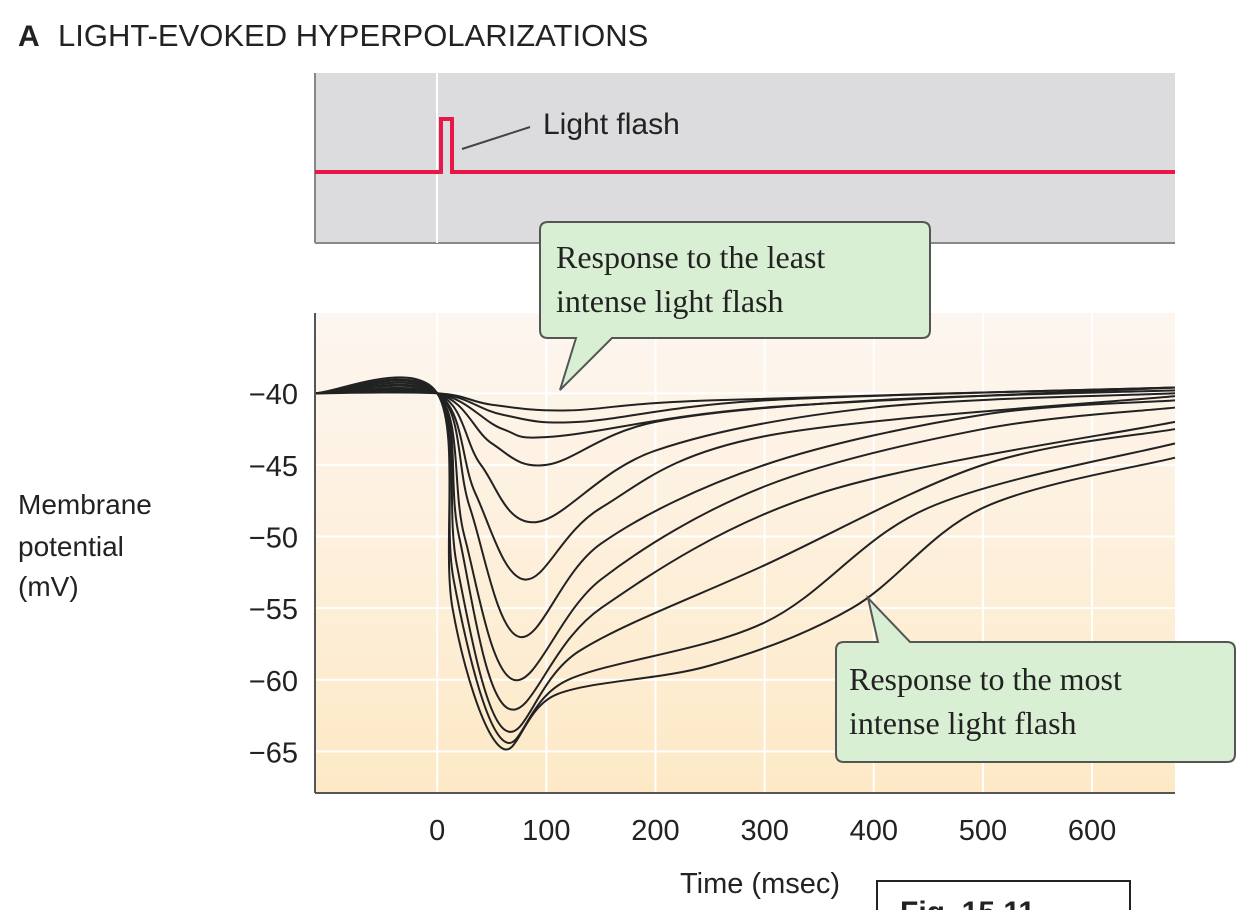 Image resolution: width=1248 pixels, height=910 pixels. I want to click on y-label-line: potential, so click(71, 546).